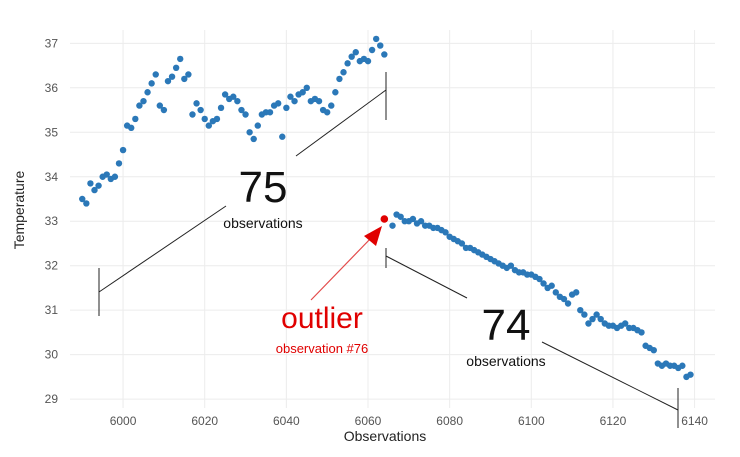 The width and height of the screenshot is (740, 457). Describe the element at coordinates (409, 421) in the screenshot. I see `x-tick-labels: 6000 6020 6040 6060 6080 6100 6120 6140` at that location.